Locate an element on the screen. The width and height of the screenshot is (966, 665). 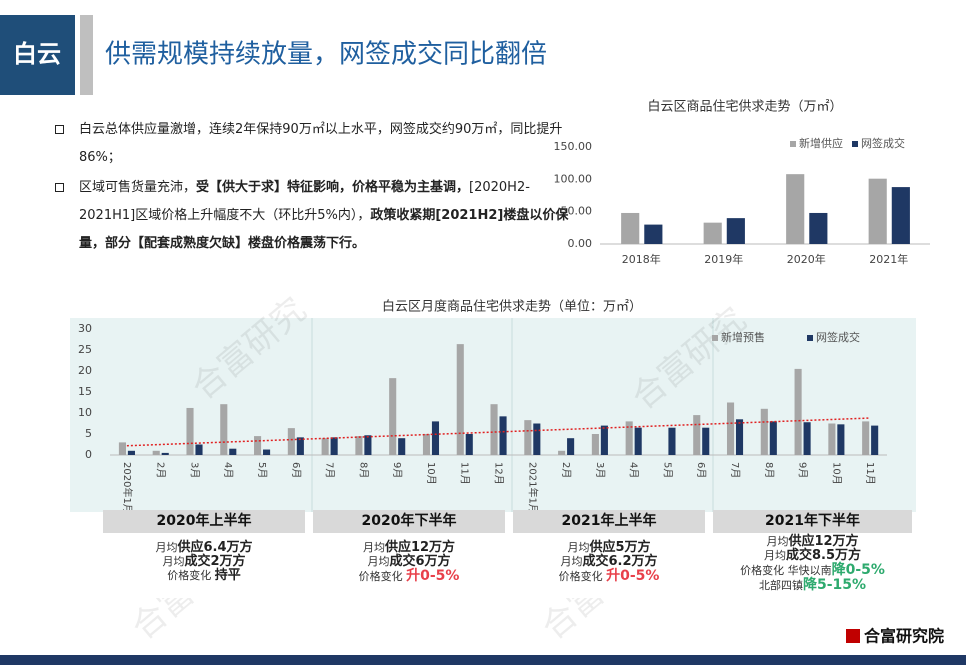
x-tick-label: 11月 is located at coordinates (465, 473).